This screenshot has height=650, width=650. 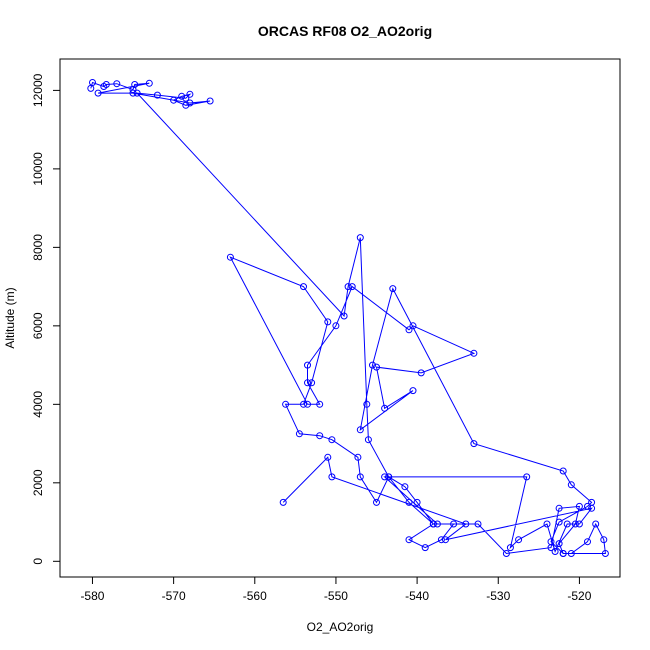 I want to click on x-tick-label: -520, so click(x=579, y=596).